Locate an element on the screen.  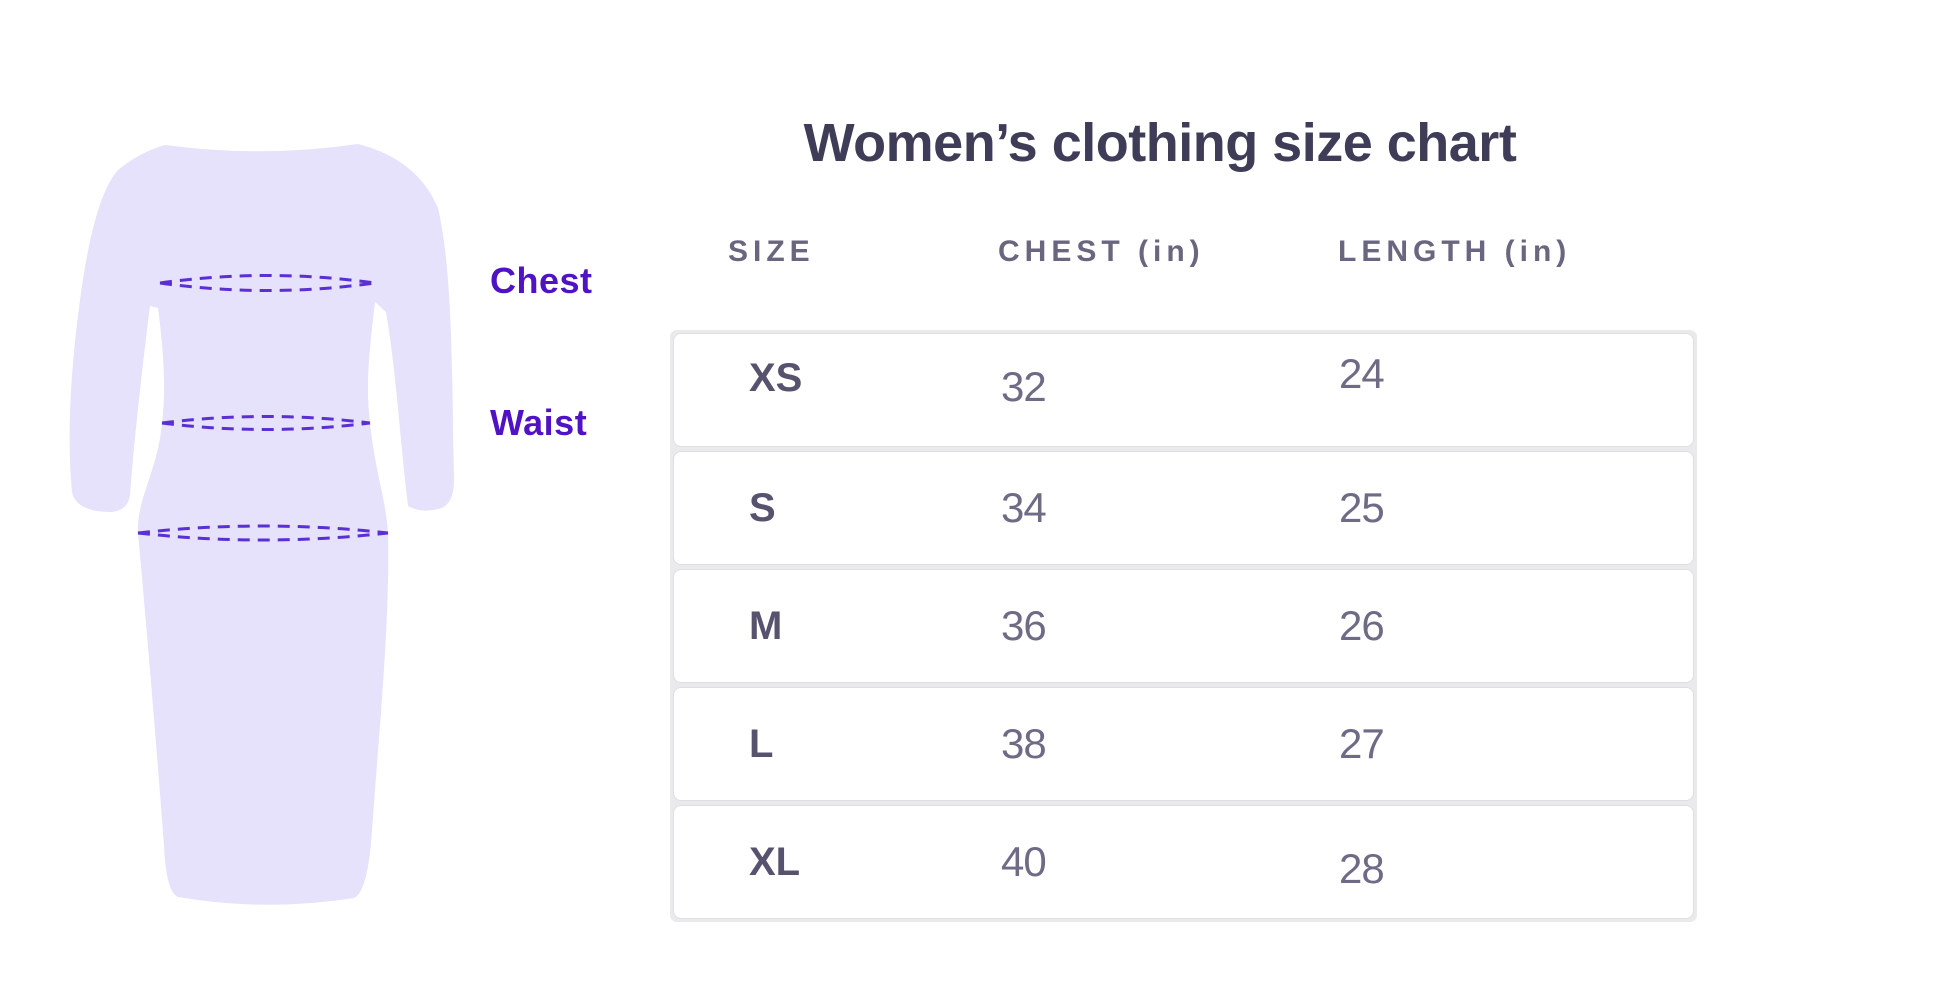
column-header-size: SIZE is located at coordinates (771, 251).